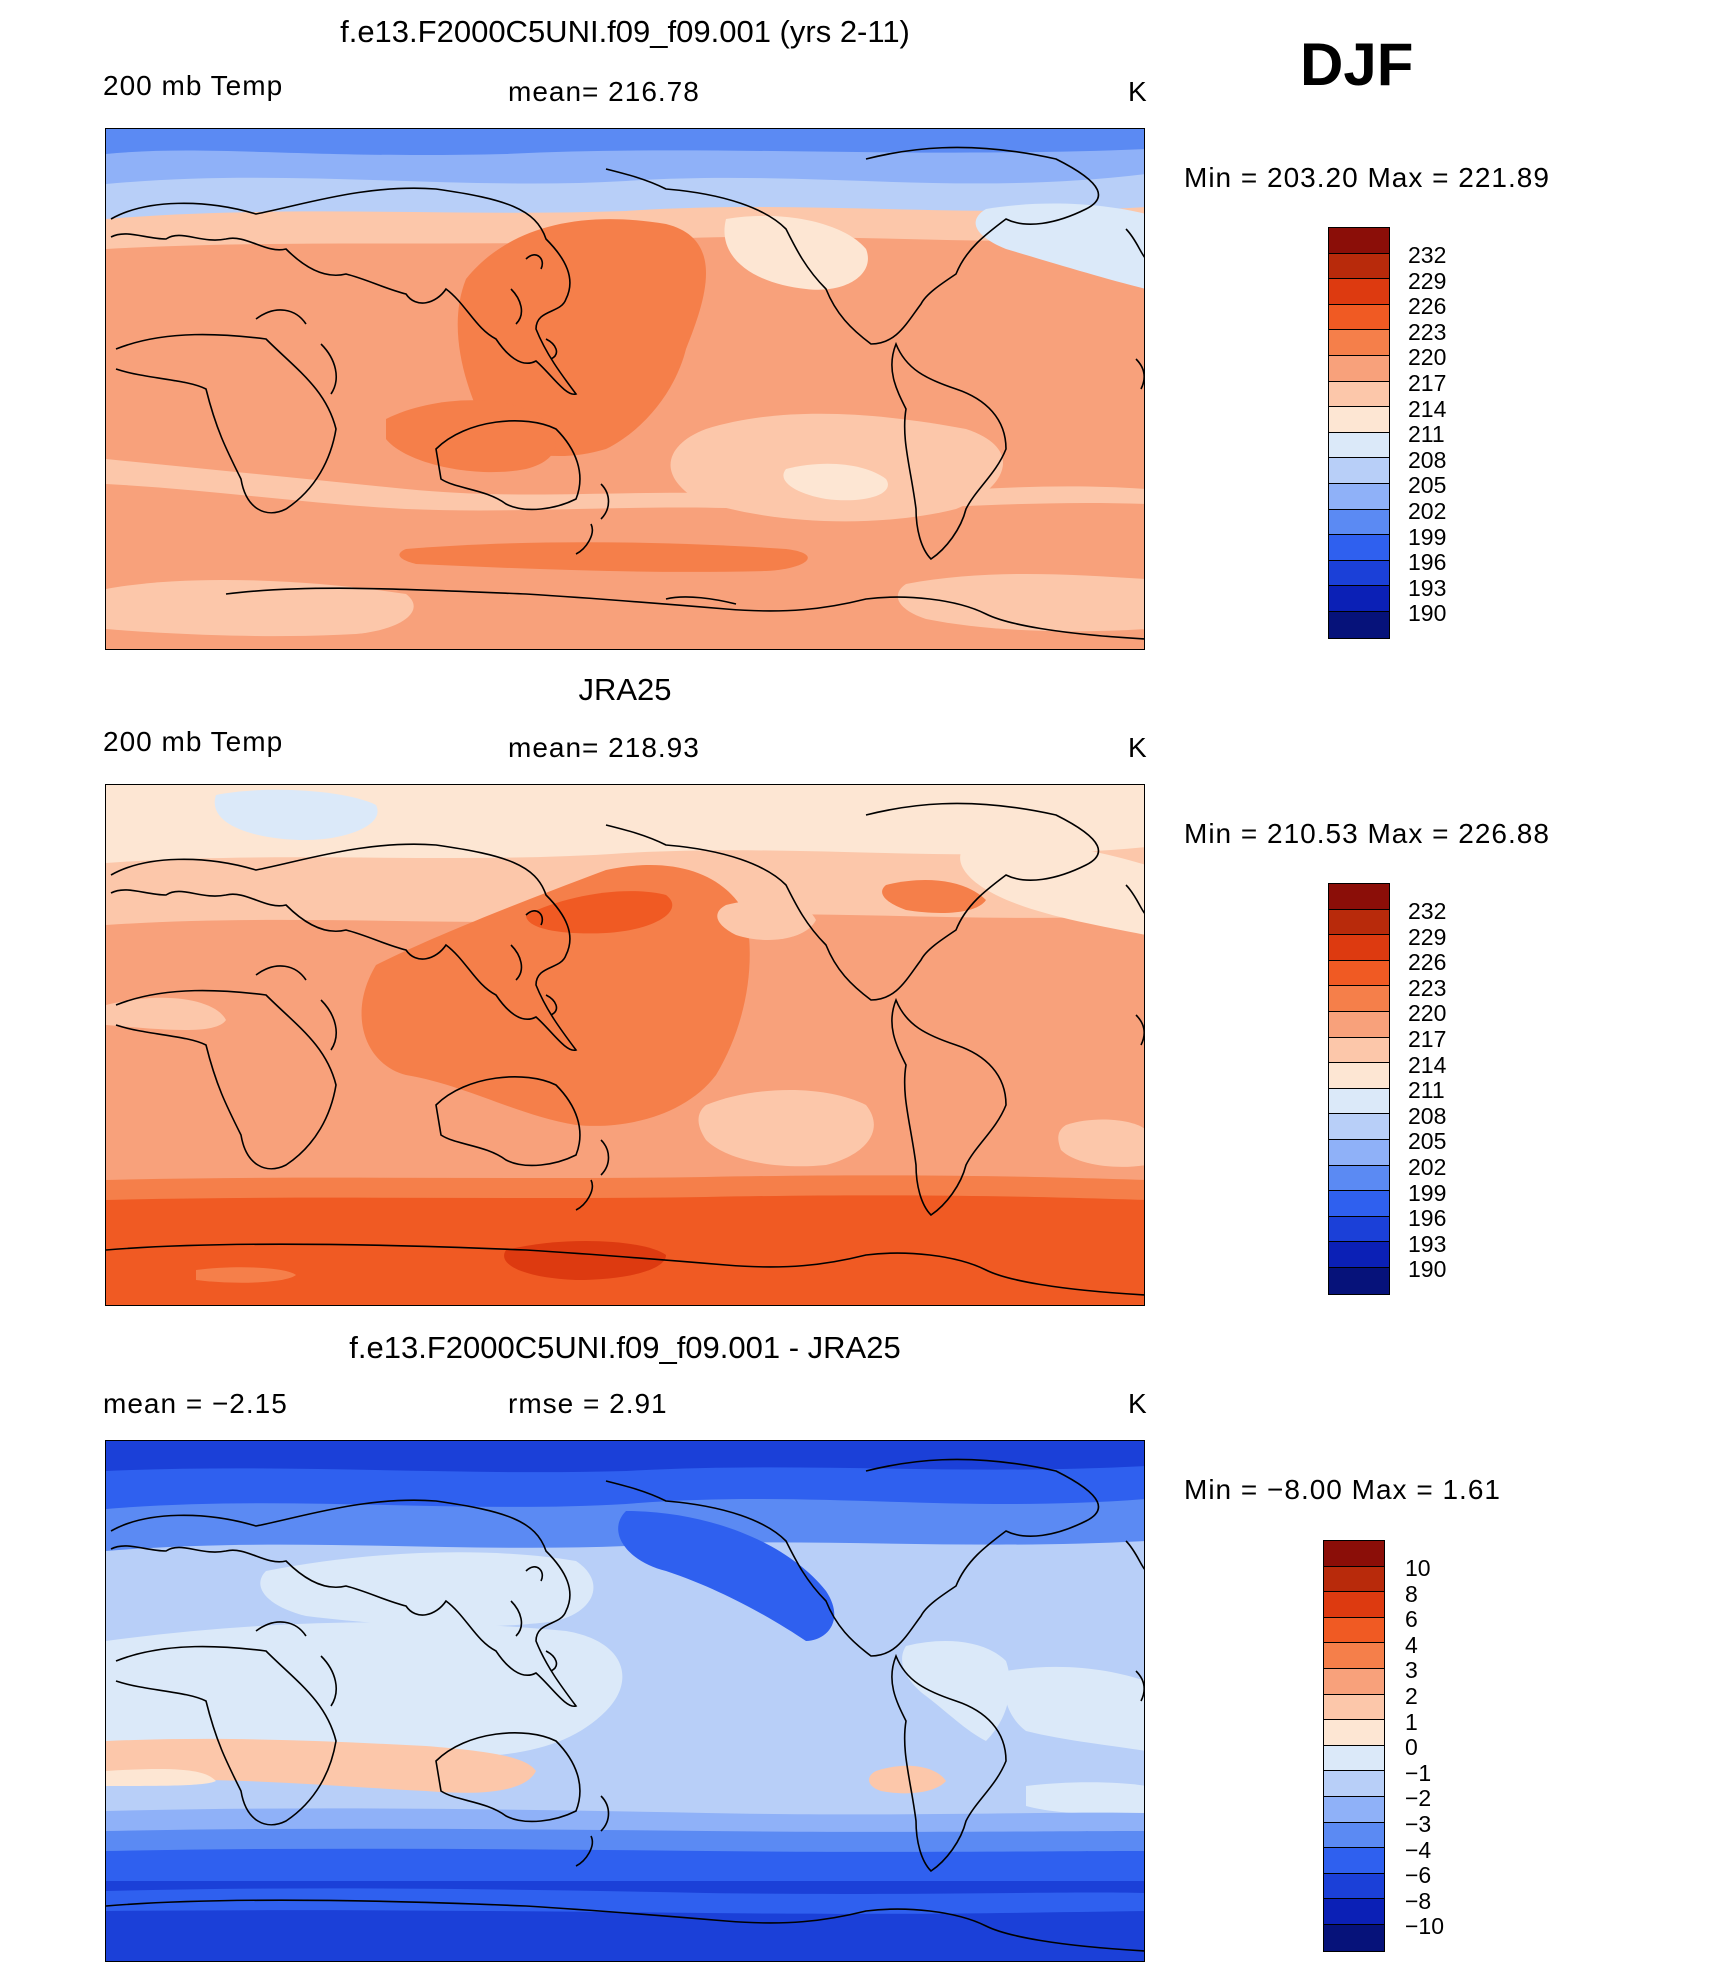 The width and height of the screenshot is (1710, 1969). What do you see at coordinates (1357, 64) in the screenshot?
I see `season-label: DJF` at bounding box center [1357, 64].